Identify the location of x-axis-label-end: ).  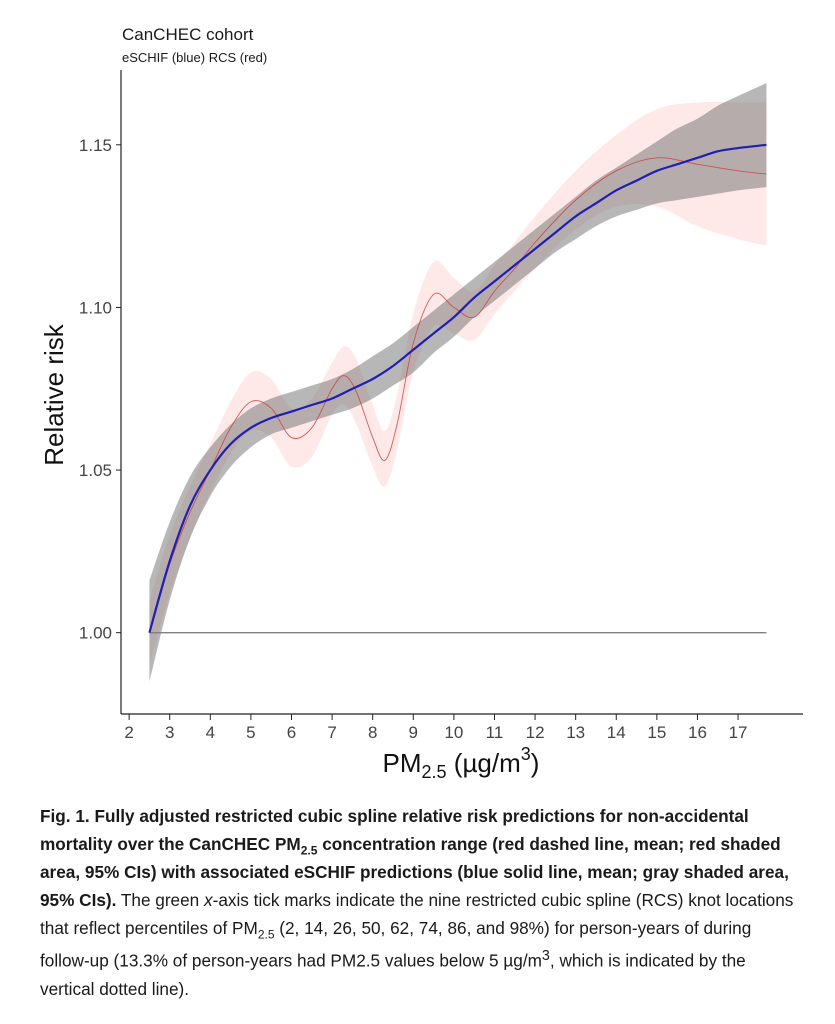
(535, 763).